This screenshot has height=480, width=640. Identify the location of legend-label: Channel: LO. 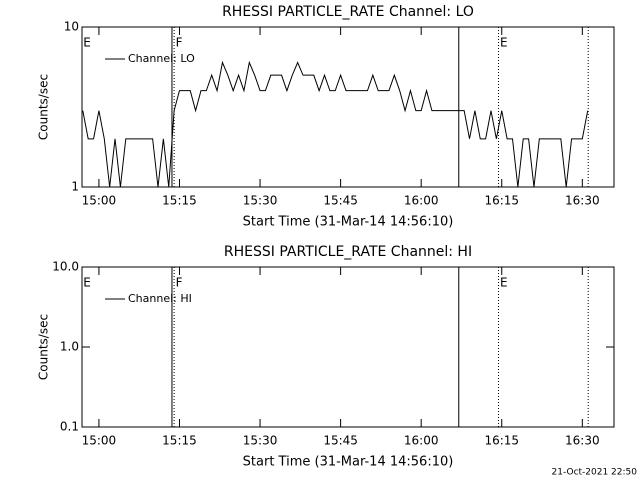
(161, 58).